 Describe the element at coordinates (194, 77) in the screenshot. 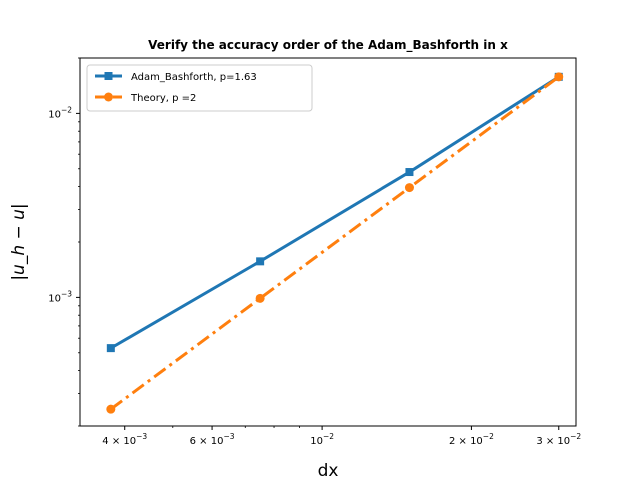

I see `legend-label: Adam_Bashforth, p=1.63` at that location.